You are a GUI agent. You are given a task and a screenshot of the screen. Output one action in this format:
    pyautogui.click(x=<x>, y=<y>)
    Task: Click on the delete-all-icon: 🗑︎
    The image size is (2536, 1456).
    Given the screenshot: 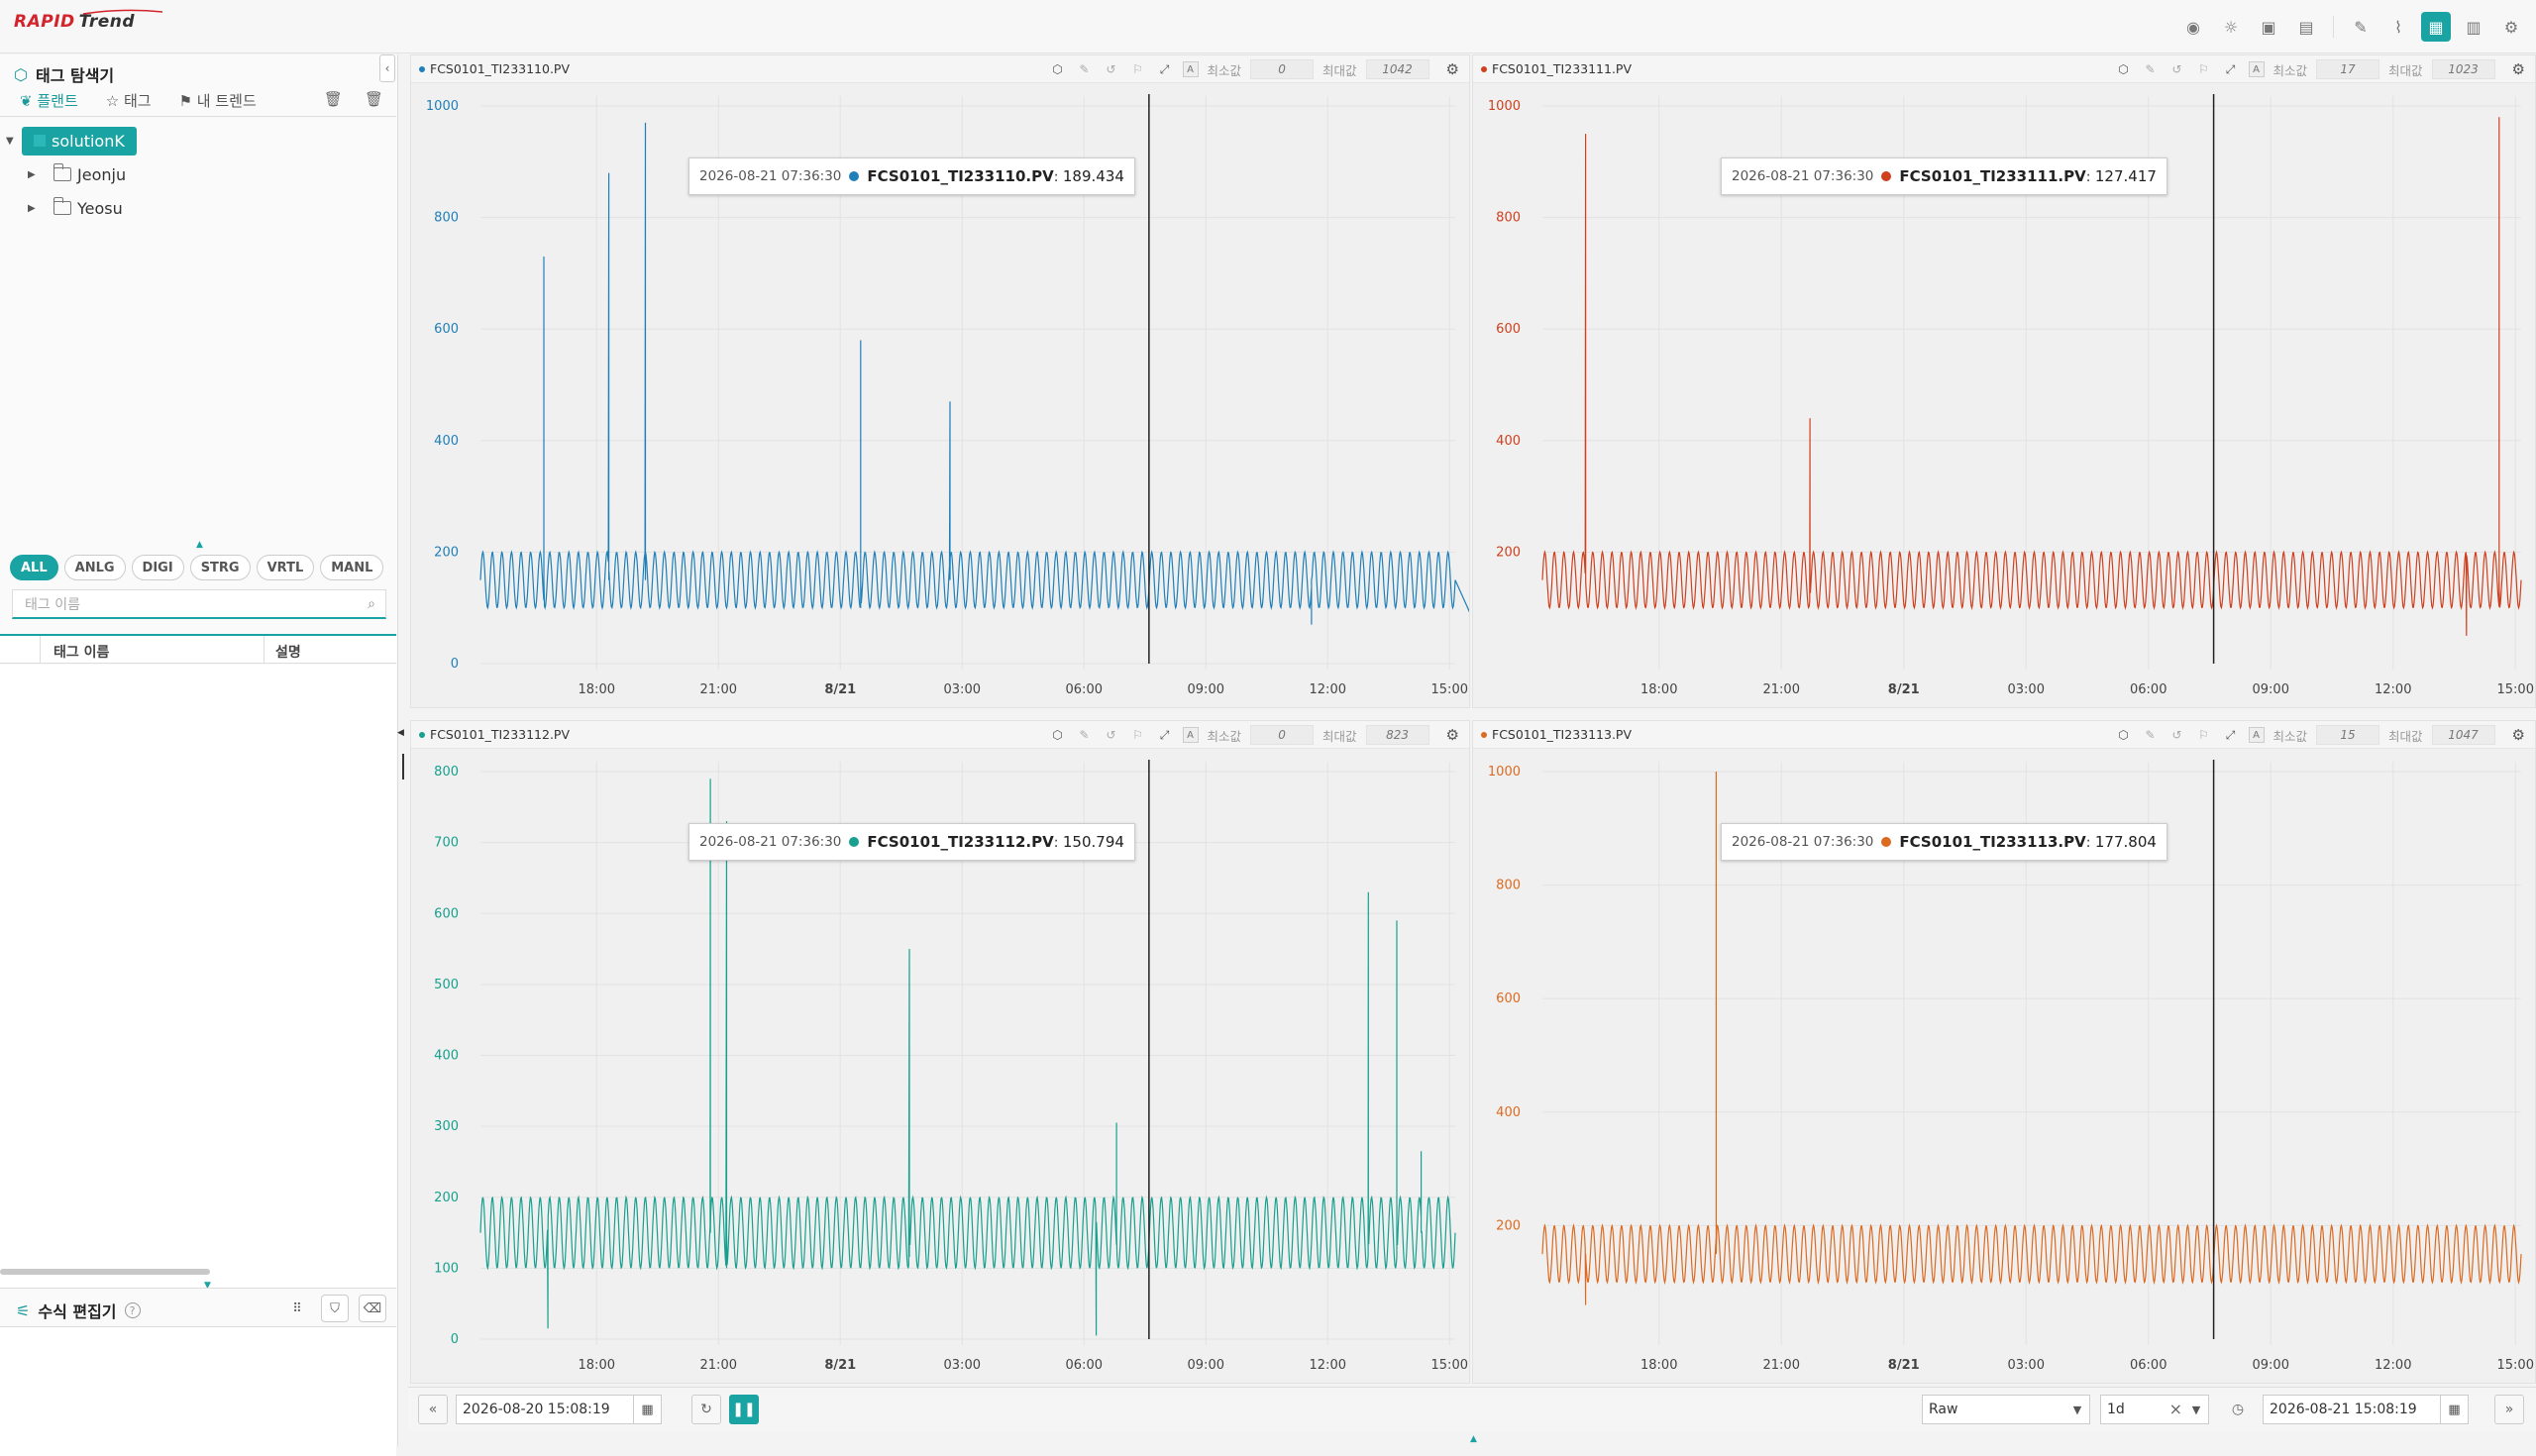 What is the action you would take?
    pyautogui.click(x=373, y=99)
    